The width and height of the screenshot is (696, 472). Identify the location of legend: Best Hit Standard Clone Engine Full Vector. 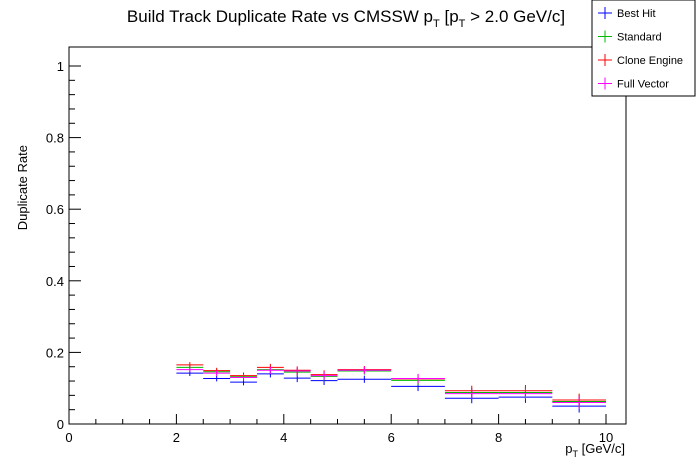
(643, 48).